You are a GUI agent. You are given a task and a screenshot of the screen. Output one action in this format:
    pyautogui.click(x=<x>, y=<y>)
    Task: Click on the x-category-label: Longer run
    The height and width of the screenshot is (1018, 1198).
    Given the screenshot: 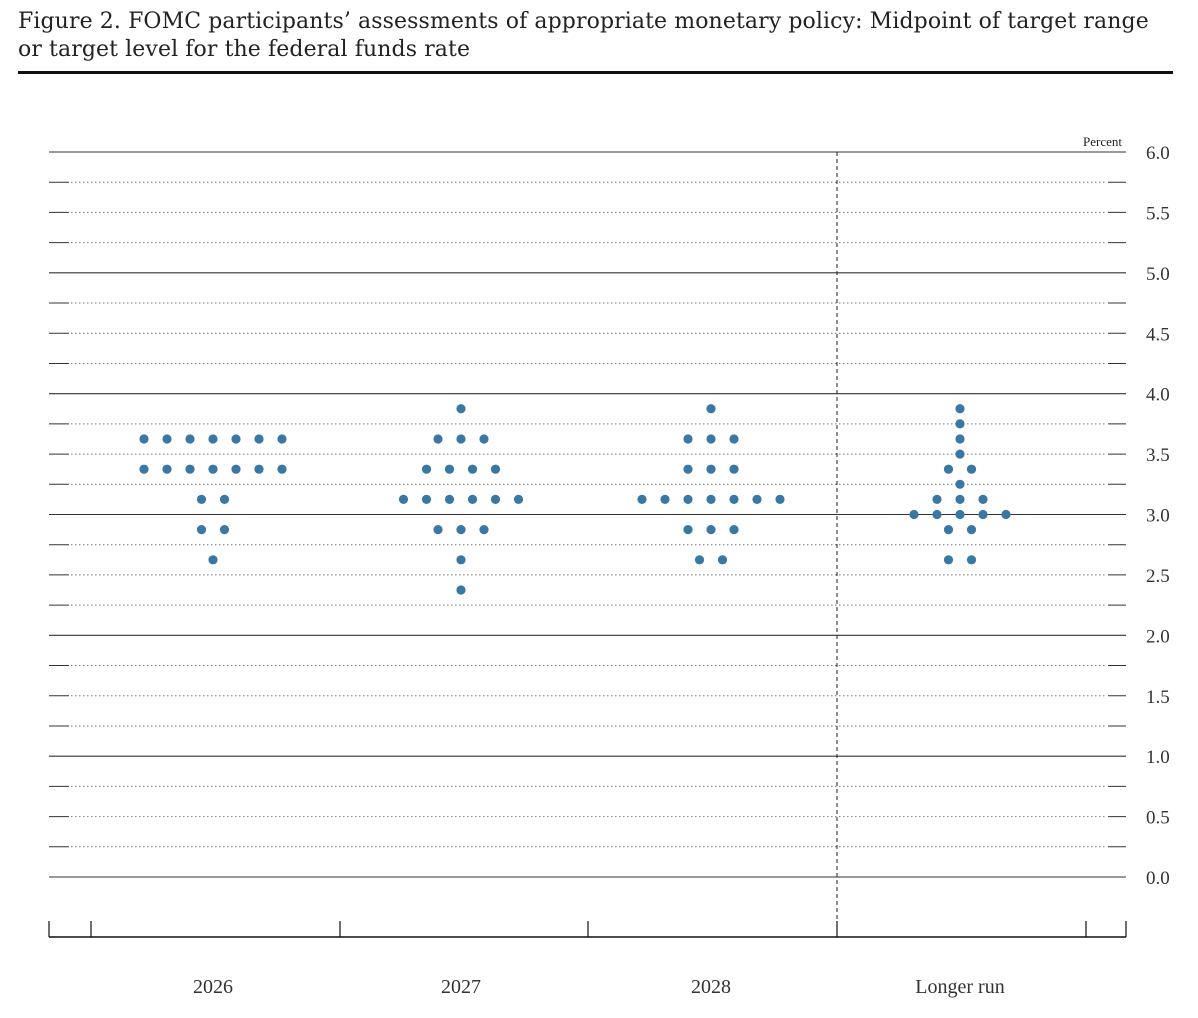 What is the action you would take?
    pyautogui.click(x=959, y=987)
    